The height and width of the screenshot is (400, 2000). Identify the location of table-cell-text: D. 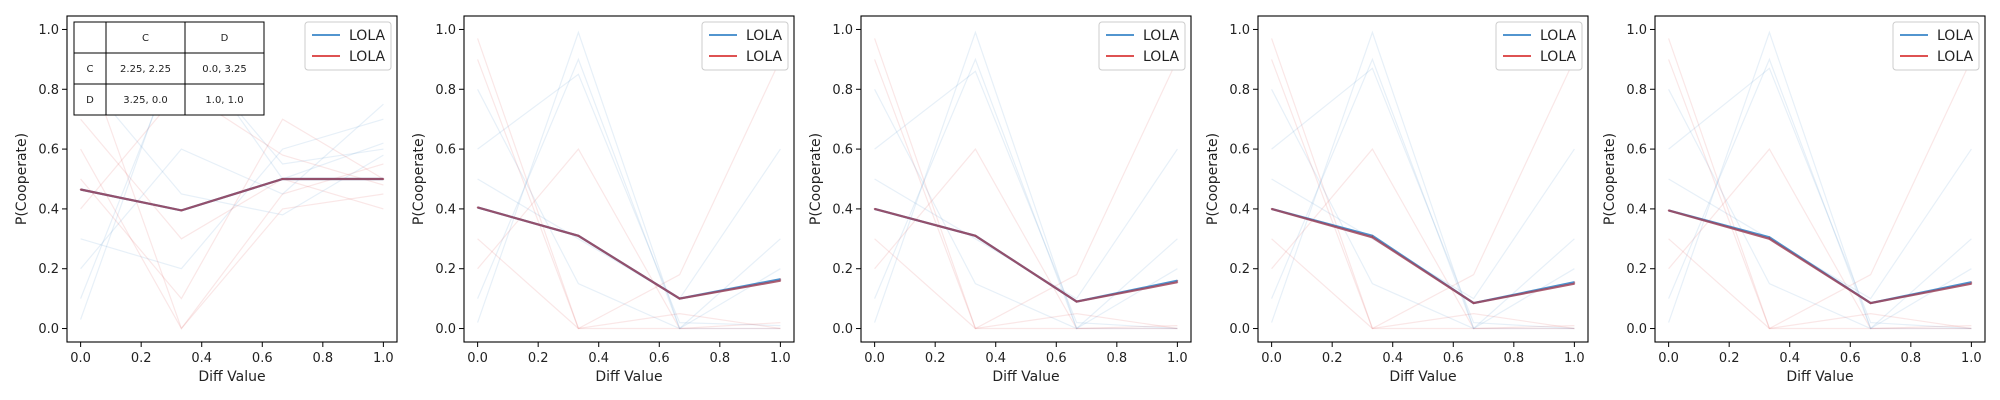
(90, 100).